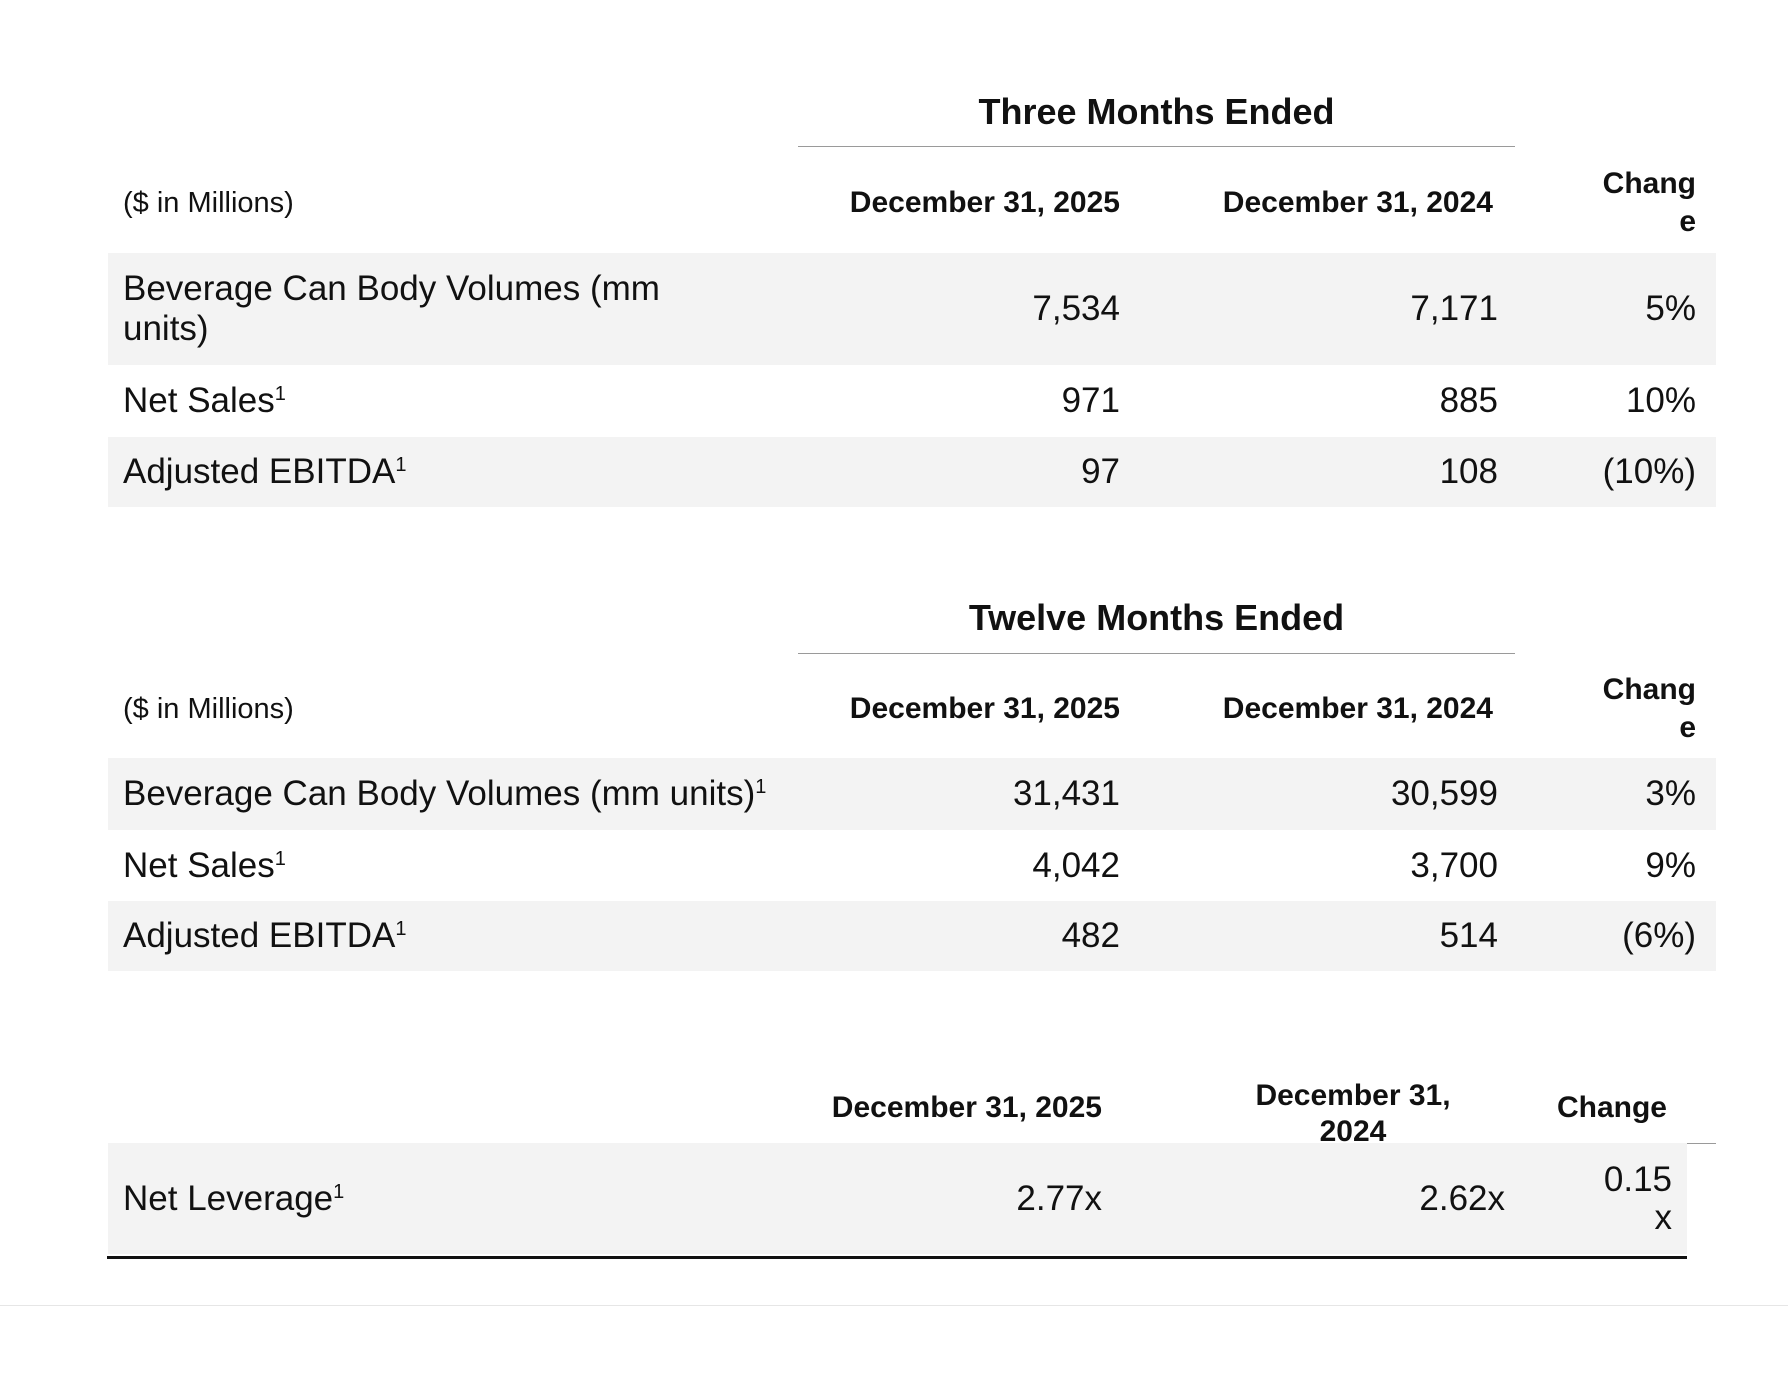 The width and height of the screenshot is (1788, 1375). Describe the element at coordinates (1090, 400) in the screenshot. I see `value: 971` at that location.